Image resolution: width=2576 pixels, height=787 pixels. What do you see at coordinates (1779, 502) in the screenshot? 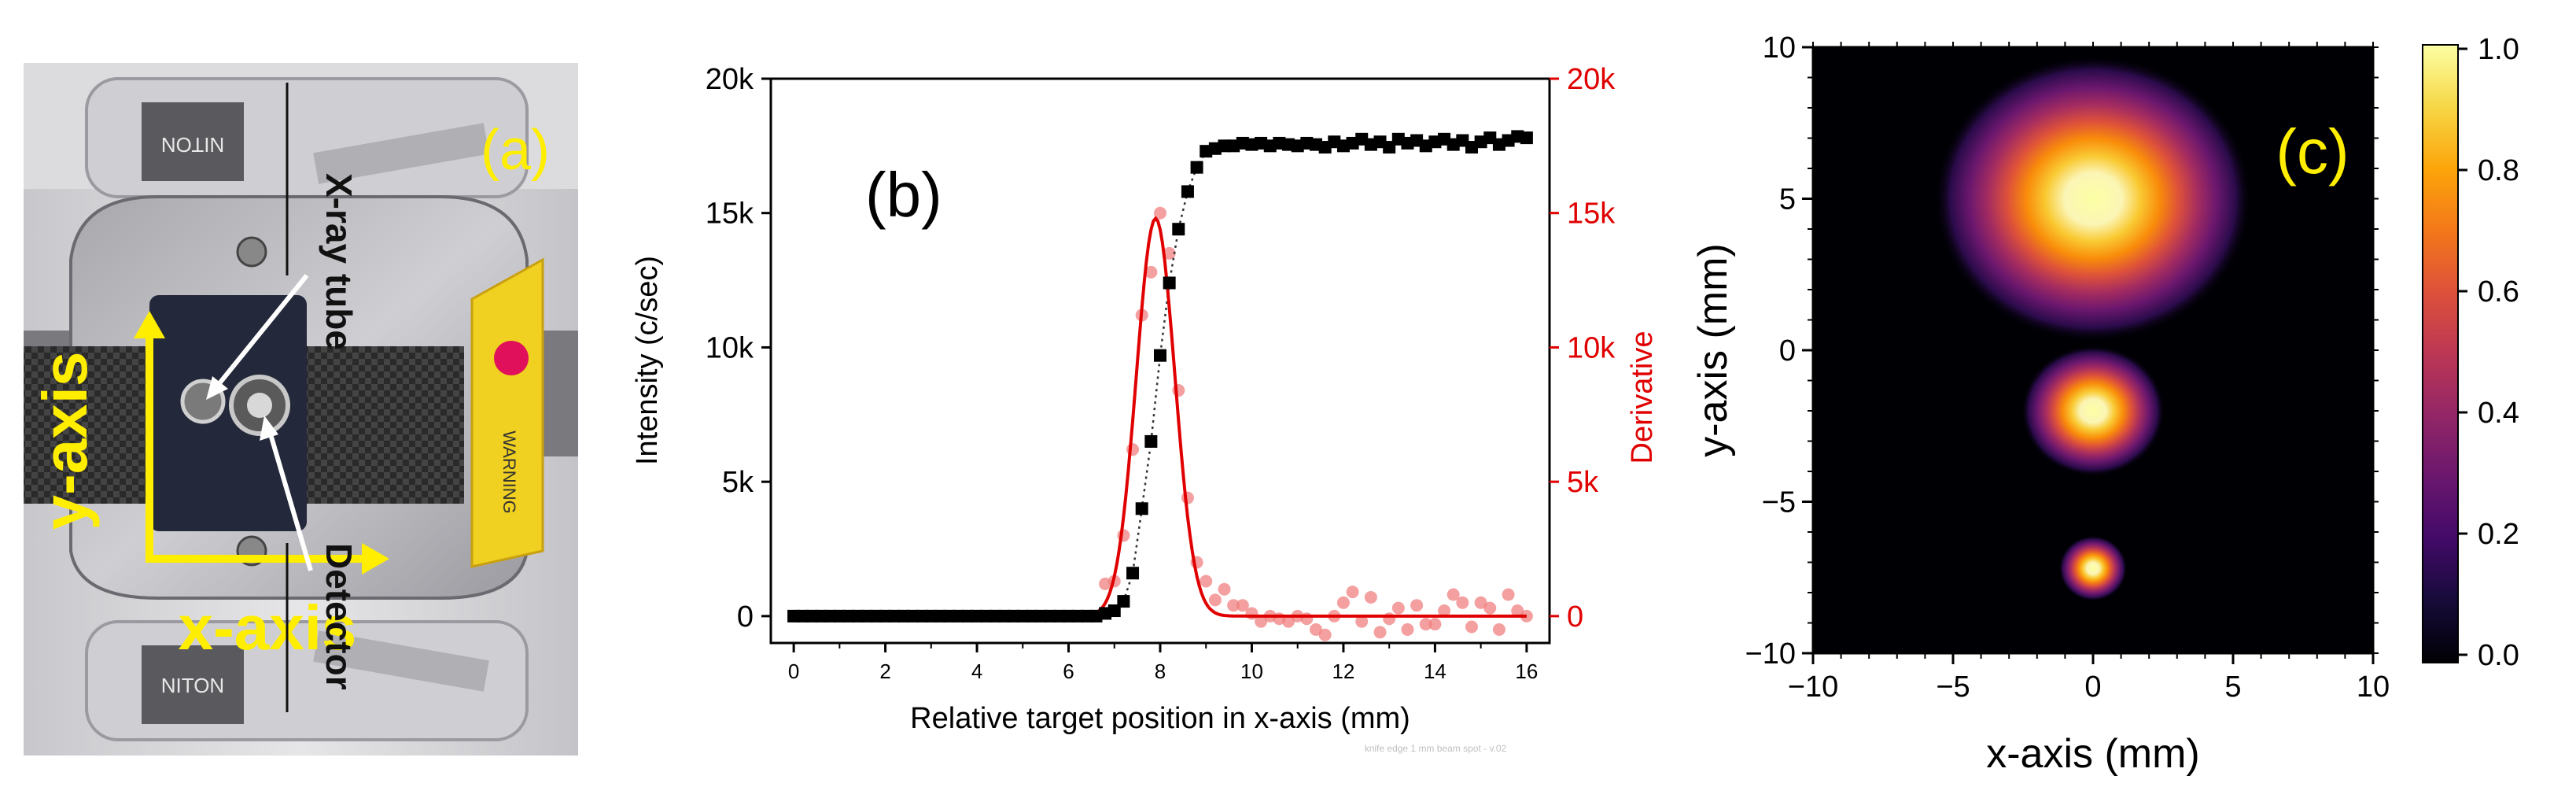
I see `y-tick-label-c: −5` at bounding box center [1779, 502].